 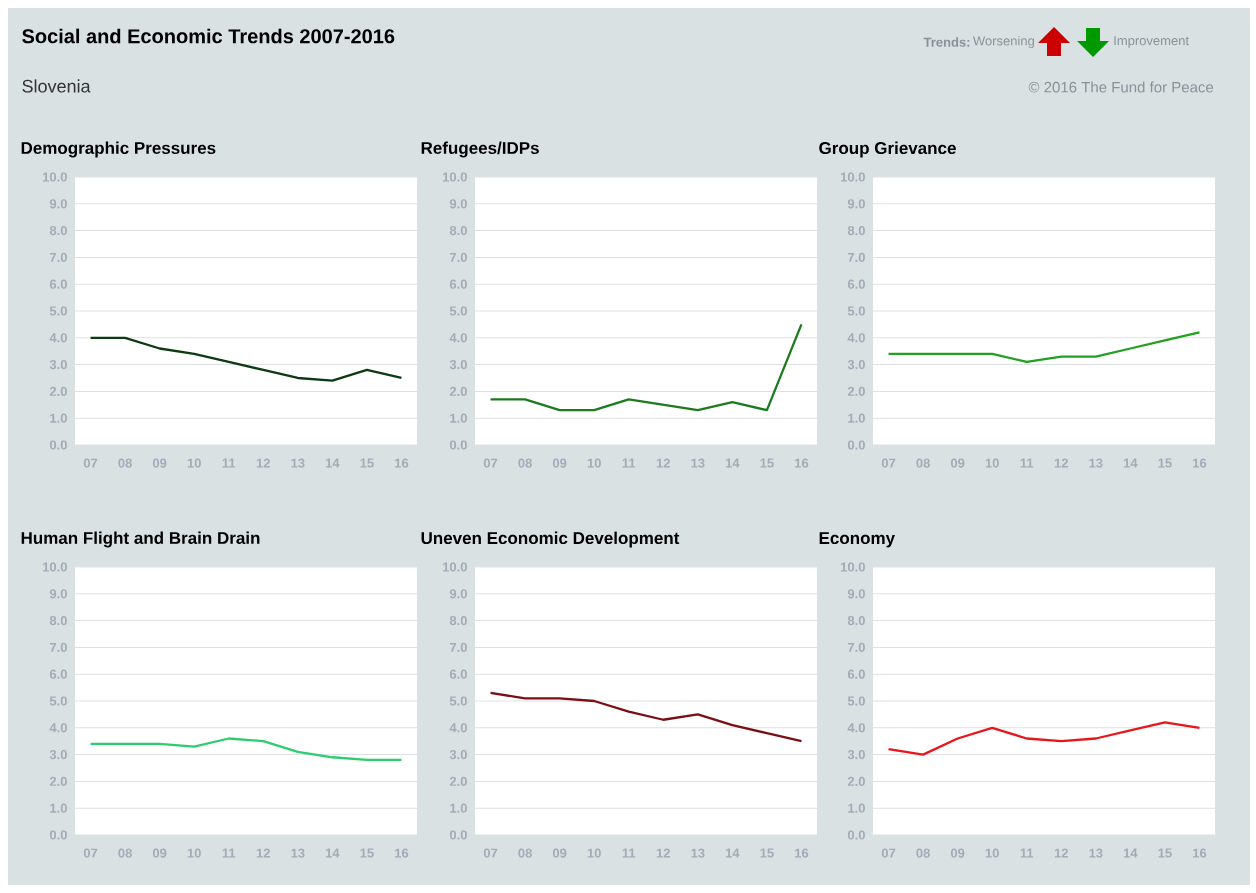 What do you see at coordinates (1151, 42) in the screenshot?
I see `text: Improvement` at bounding box center [1151, 42].